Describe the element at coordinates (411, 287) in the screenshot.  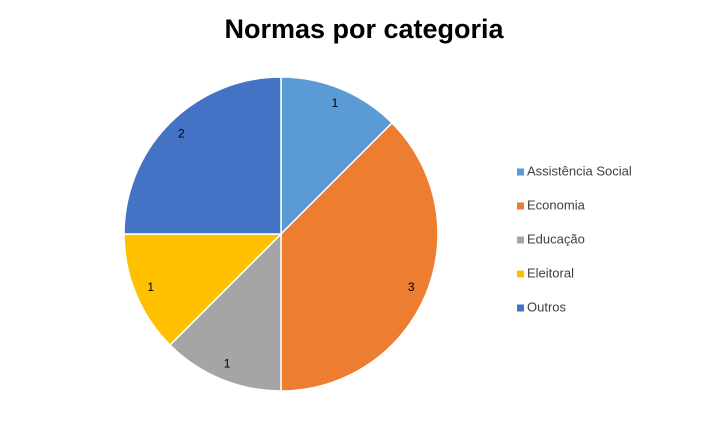
I see `data-label: 3` at that location.